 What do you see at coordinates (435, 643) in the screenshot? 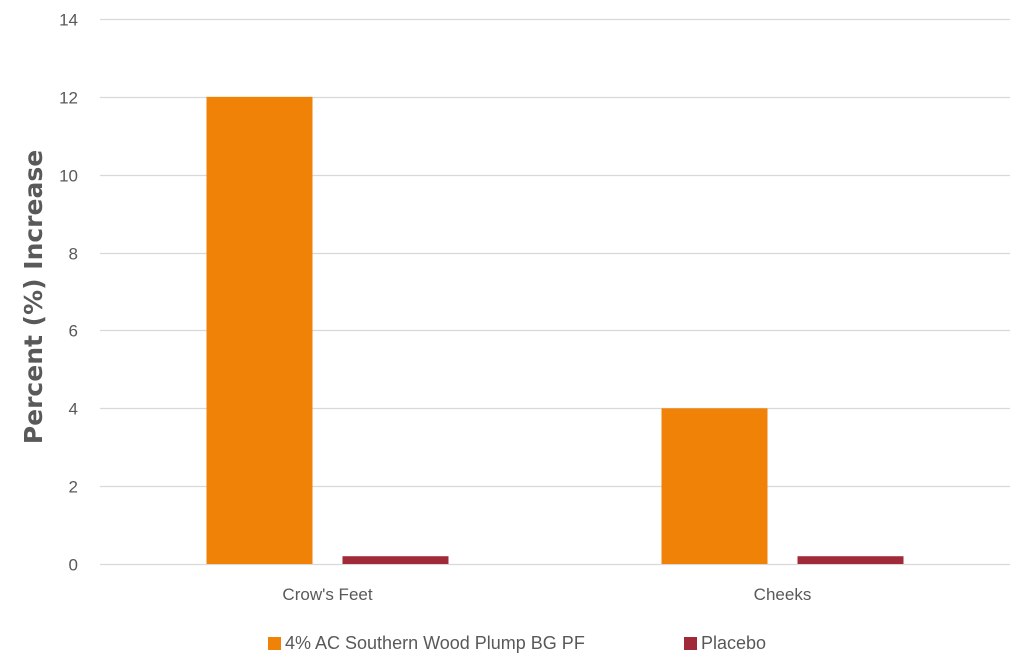
I see `legend-label-0: 4% AC Southern Wood Plump BG PF` at bounding box center [435, 643].